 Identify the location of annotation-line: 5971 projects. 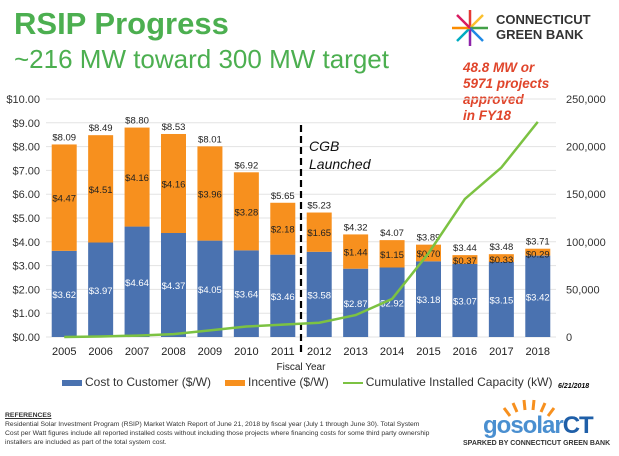
(506, 83).